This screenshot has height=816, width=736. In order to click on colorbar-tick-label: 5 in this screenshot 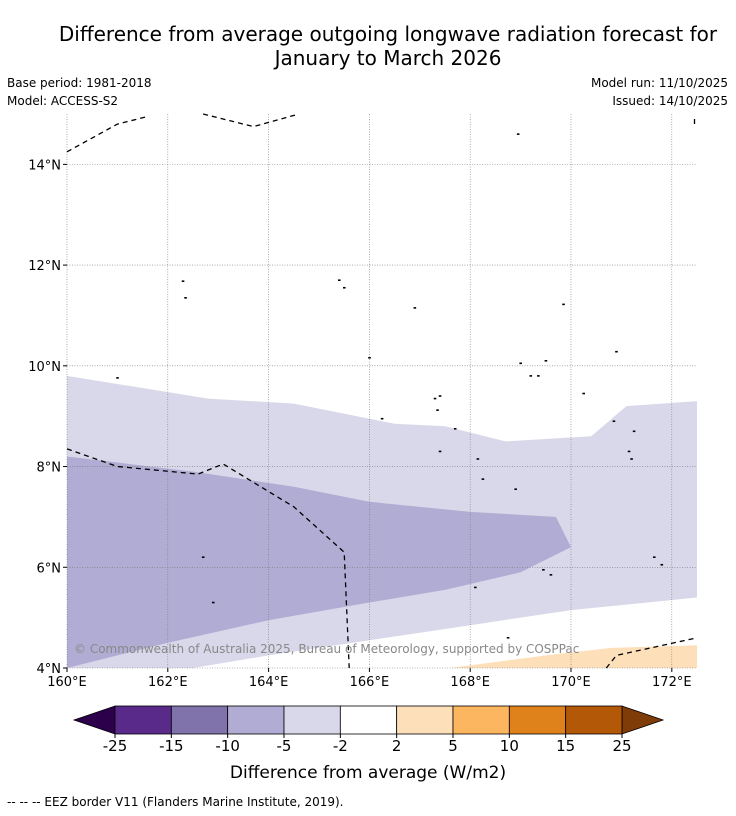, I will do `click(453, 746)`.